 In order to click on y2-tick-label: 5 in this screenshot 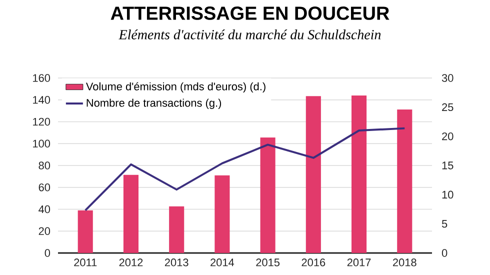, I will do `click(445, 224)`.